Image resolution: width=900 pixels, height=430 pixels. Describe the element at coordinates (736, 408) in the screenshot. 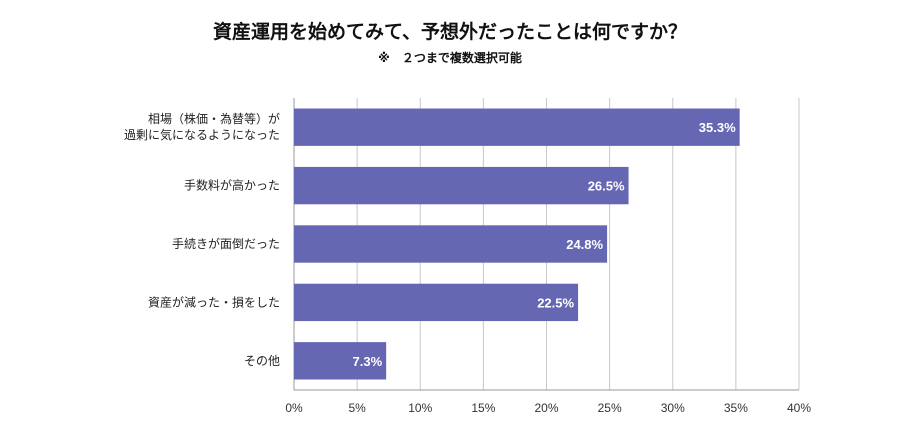

I see `x-tick-label: 35%` at that location.